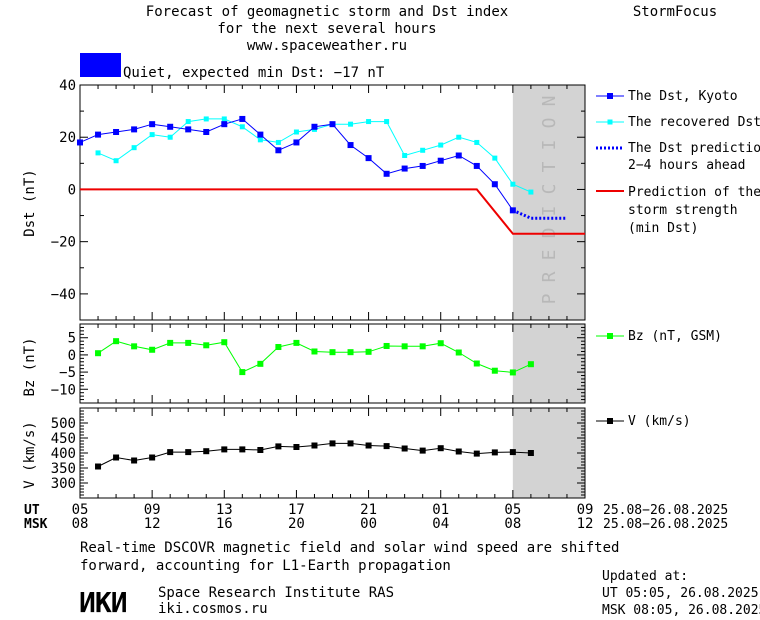  What do you see at coordinates (30, 202) in the screenshot?
I see `dst-axis-label: Dst (nT)` at bounding box center [30, 202].